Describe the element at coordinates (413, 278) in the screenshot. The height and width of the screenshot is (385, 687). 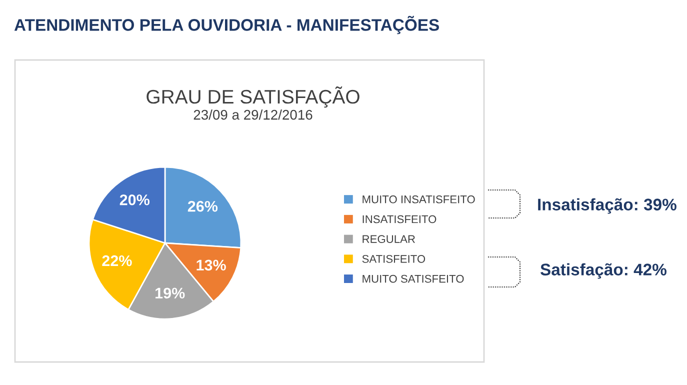
I see `legend-label: MUITO SATISFEITO` at that location.